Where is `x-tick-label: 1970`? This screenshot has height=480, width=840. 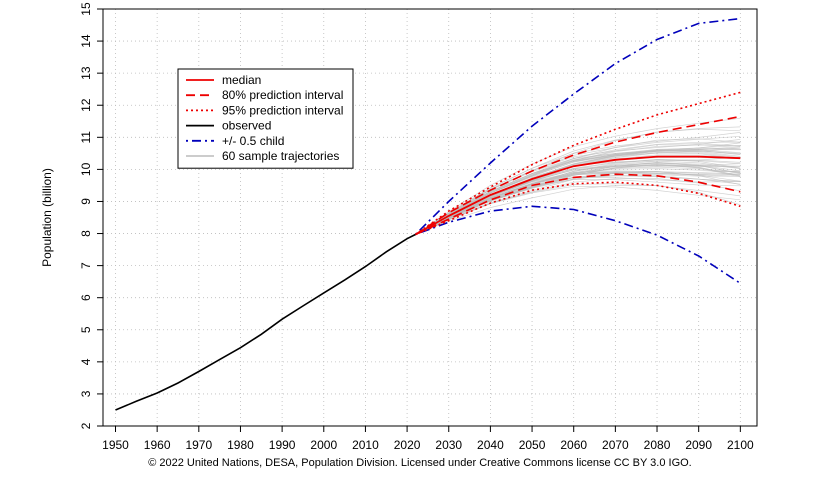 x-tick-label: 1970 is located at coordinates (198, 445).